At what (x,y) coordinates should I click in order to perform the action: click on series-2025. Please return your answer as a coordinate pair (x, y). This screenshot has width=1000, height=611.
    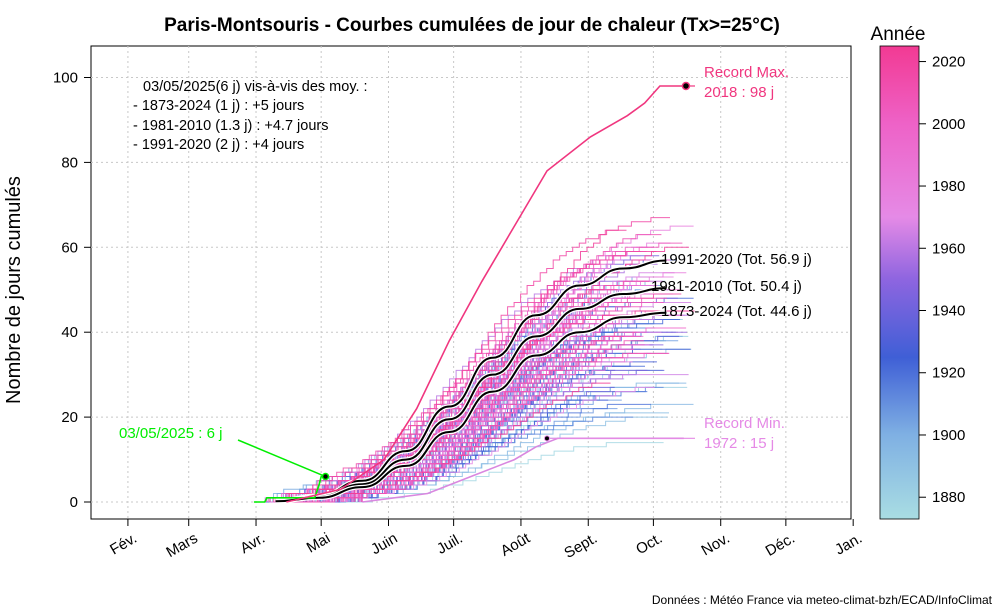
    Looking at the image, I should click on (289, 489).